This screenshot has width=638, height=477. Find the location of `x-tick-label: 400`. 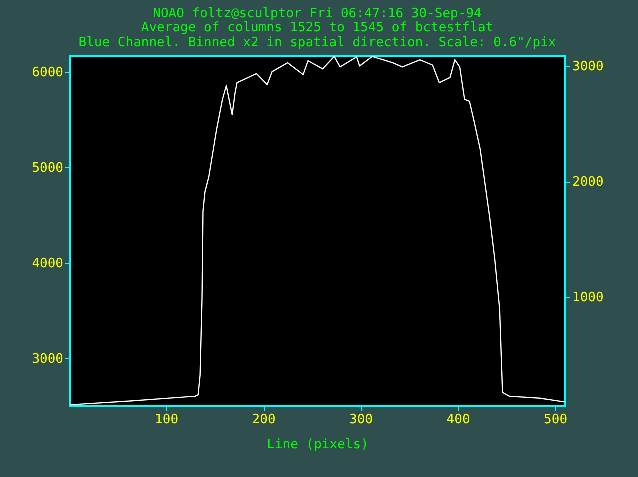

x-tick-label: 400 is located at coordinates (458, 420).